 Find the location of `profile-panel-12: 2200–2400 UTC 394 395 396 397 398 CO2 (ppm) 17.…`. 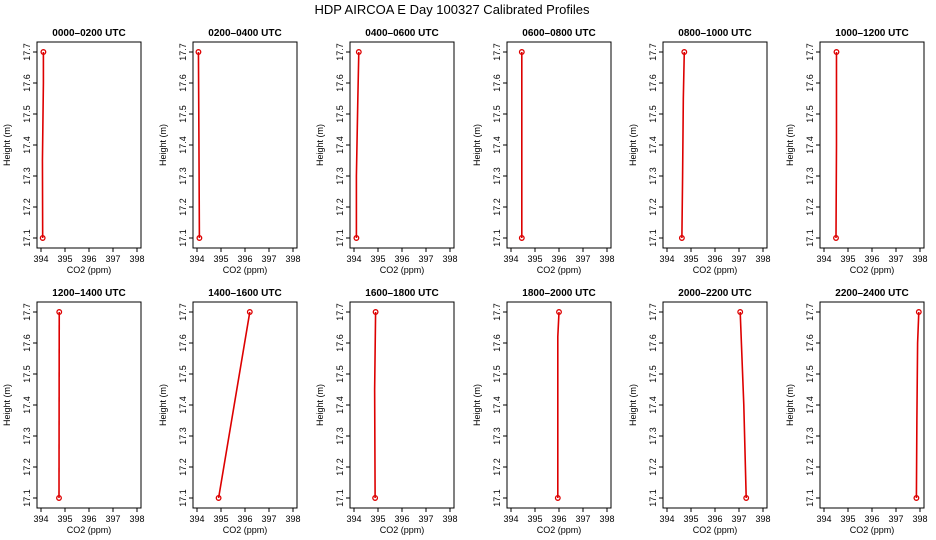

profile-panel-12: 2200–2400 UTC 394 395 396 397 398 CO2 (ppm) 17.… is located at coordinates (856, 411).